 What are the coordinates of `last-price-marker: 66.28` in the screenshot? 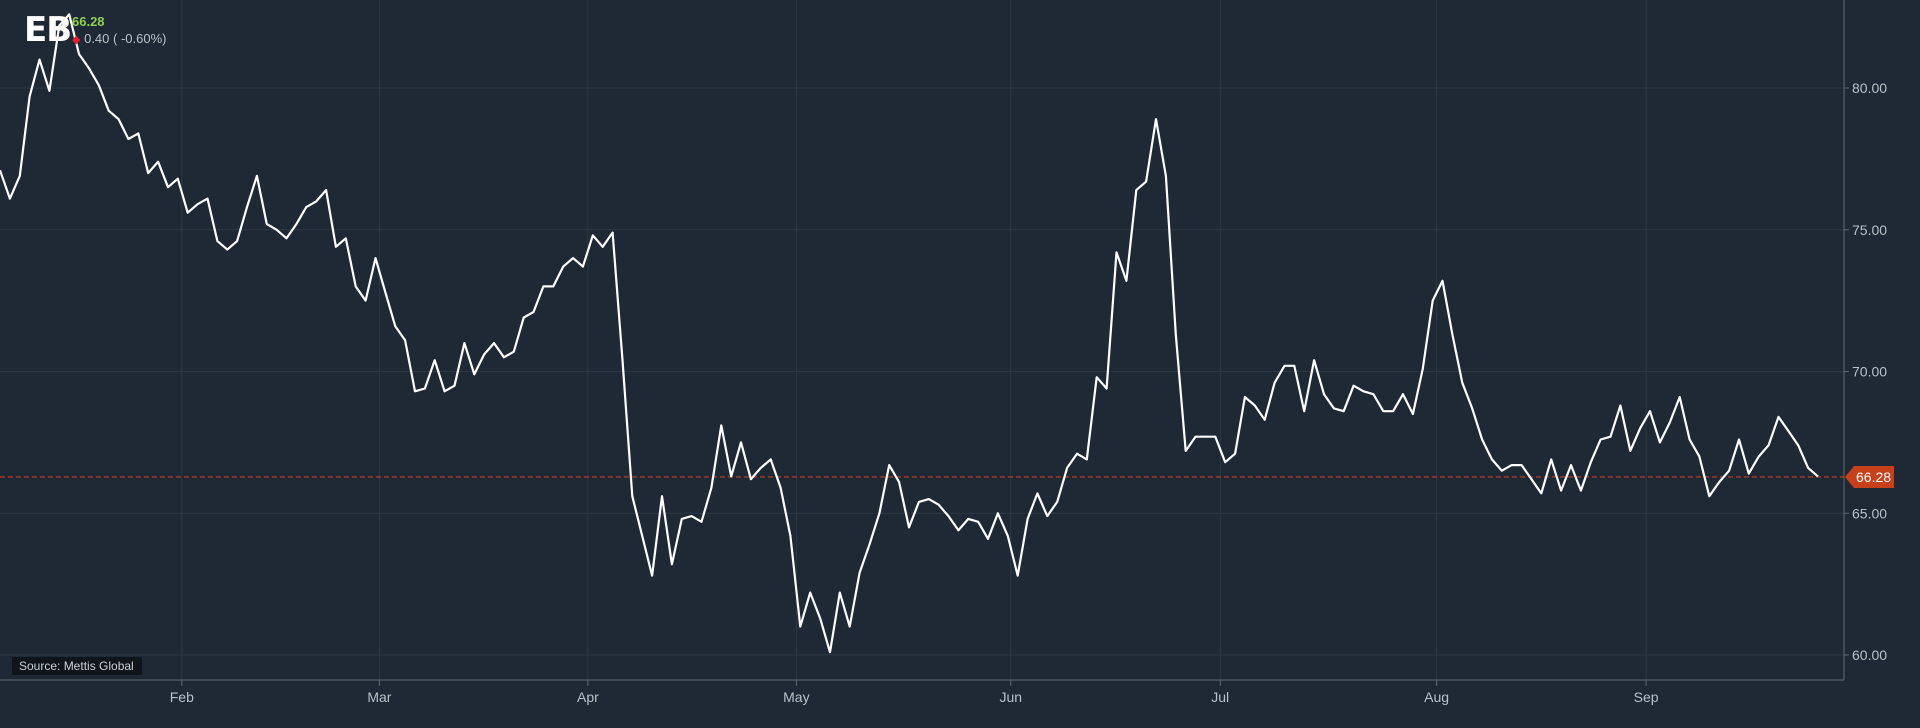 It's located at (1869, 476).